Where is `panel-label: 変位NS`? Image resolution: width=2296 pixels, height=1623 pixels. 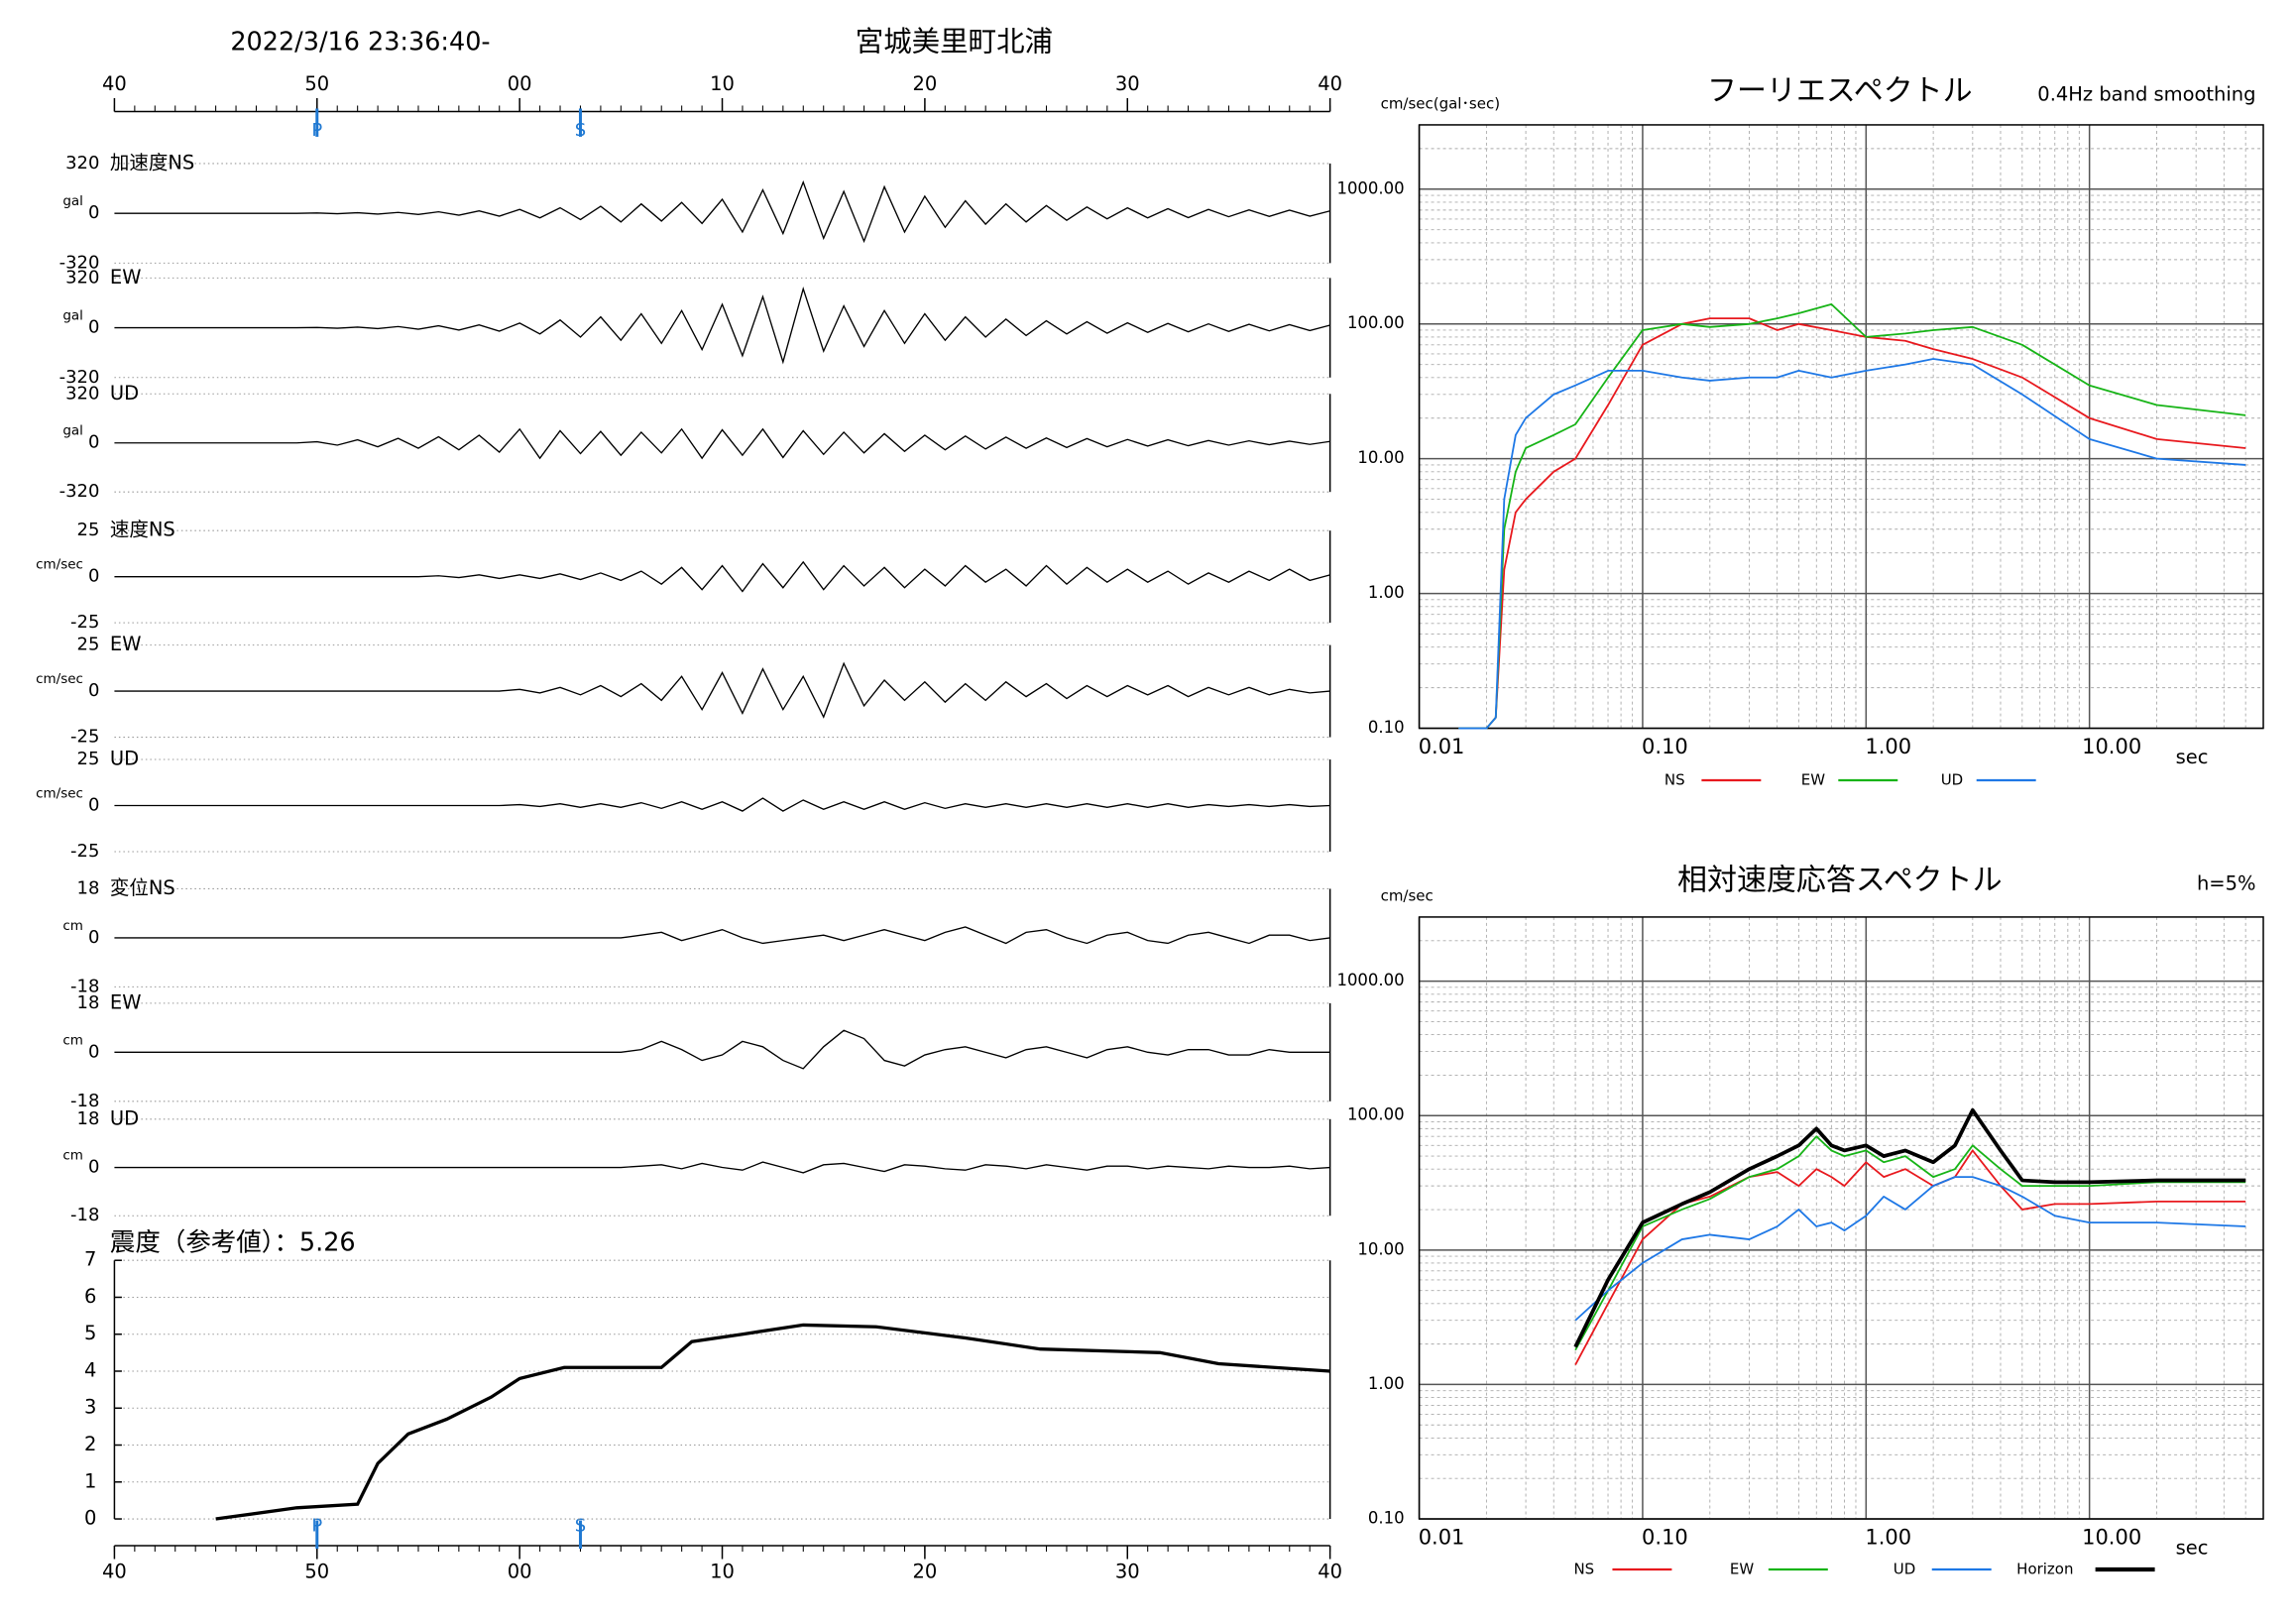 panel-label: 変位NS is located at coordinates (142, 887).